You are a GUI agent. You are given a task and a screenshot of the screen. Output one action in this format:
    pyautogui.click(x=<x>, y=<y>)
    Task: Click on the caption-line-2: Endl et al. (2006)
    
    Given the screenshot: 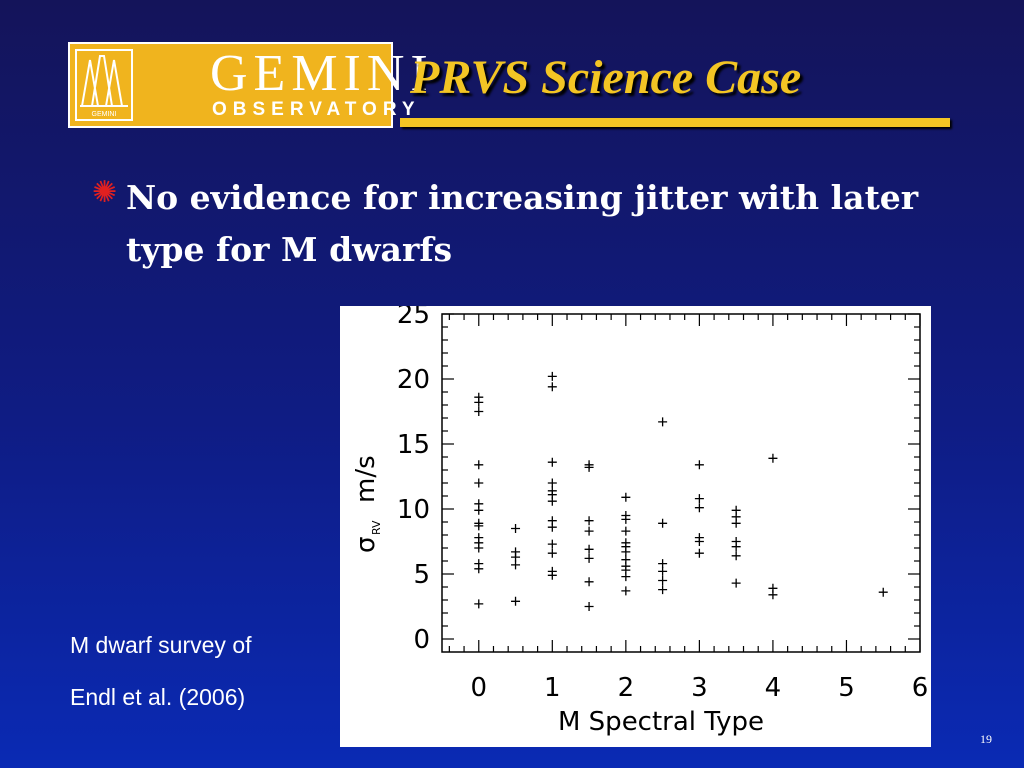 What is the action you would take?
    pyautogui.click(x=158, y=697)
    